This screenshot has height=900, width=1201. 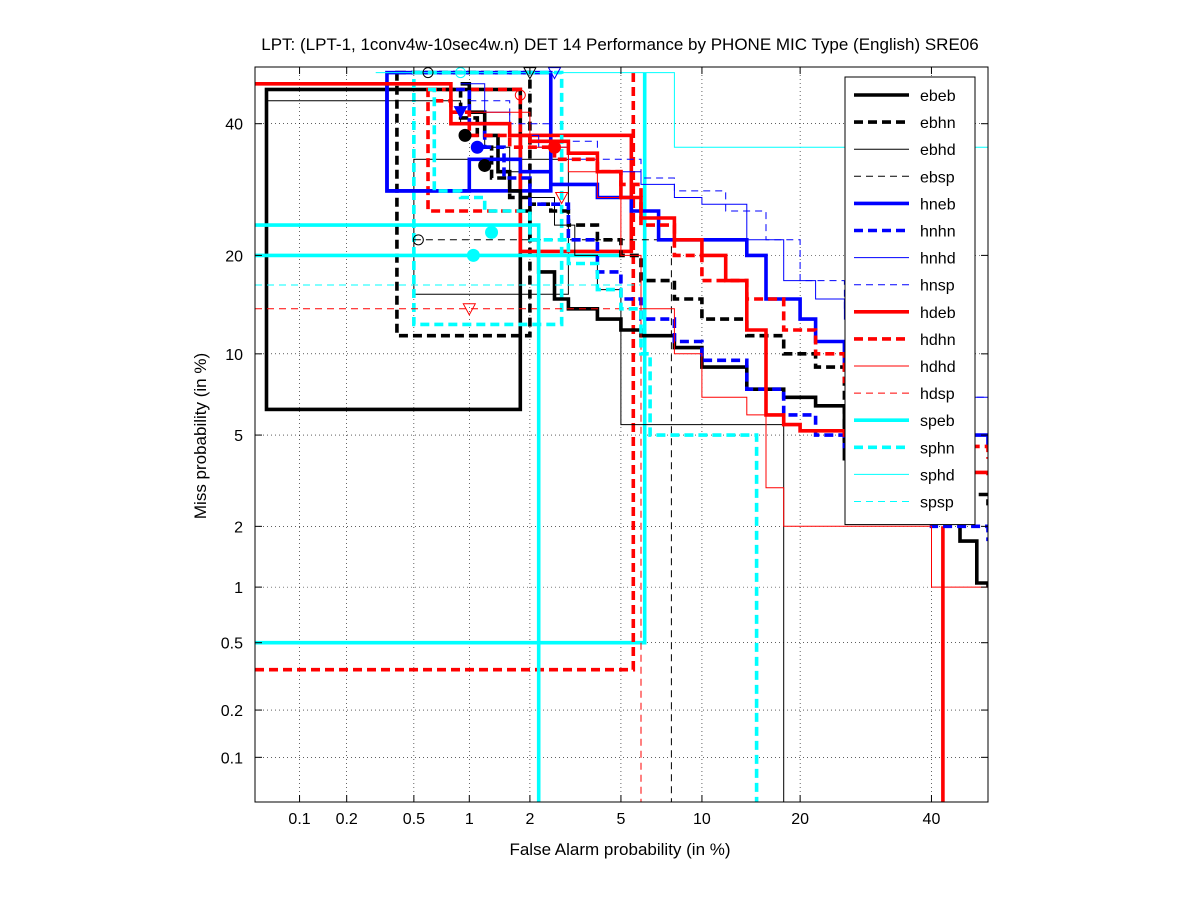 I want to click on x-tick-label: 1, so click(x=469, y=819).